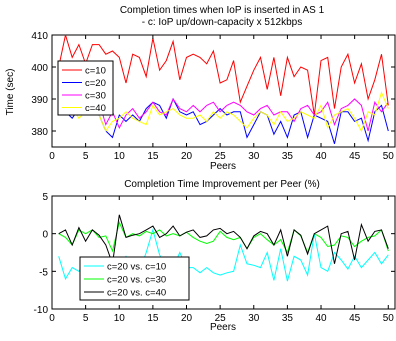  I want to click on y-tick-label: -10, so click(41, 310).